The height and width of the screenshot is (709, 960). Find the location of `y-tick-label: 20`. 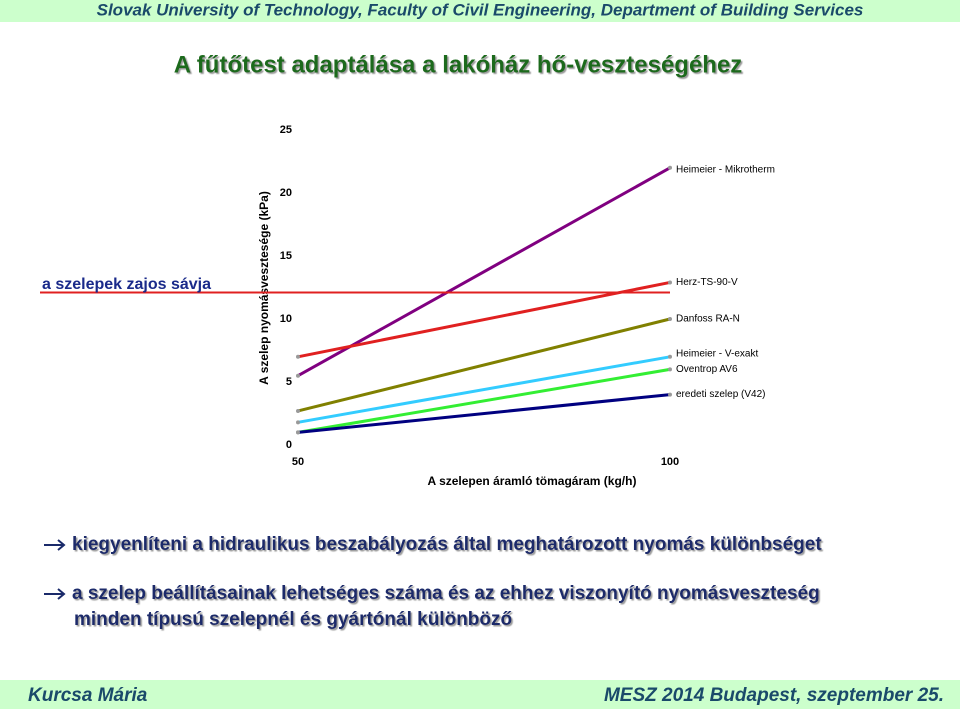

y-tick-label: 20 is located at coordinates (286, 193).